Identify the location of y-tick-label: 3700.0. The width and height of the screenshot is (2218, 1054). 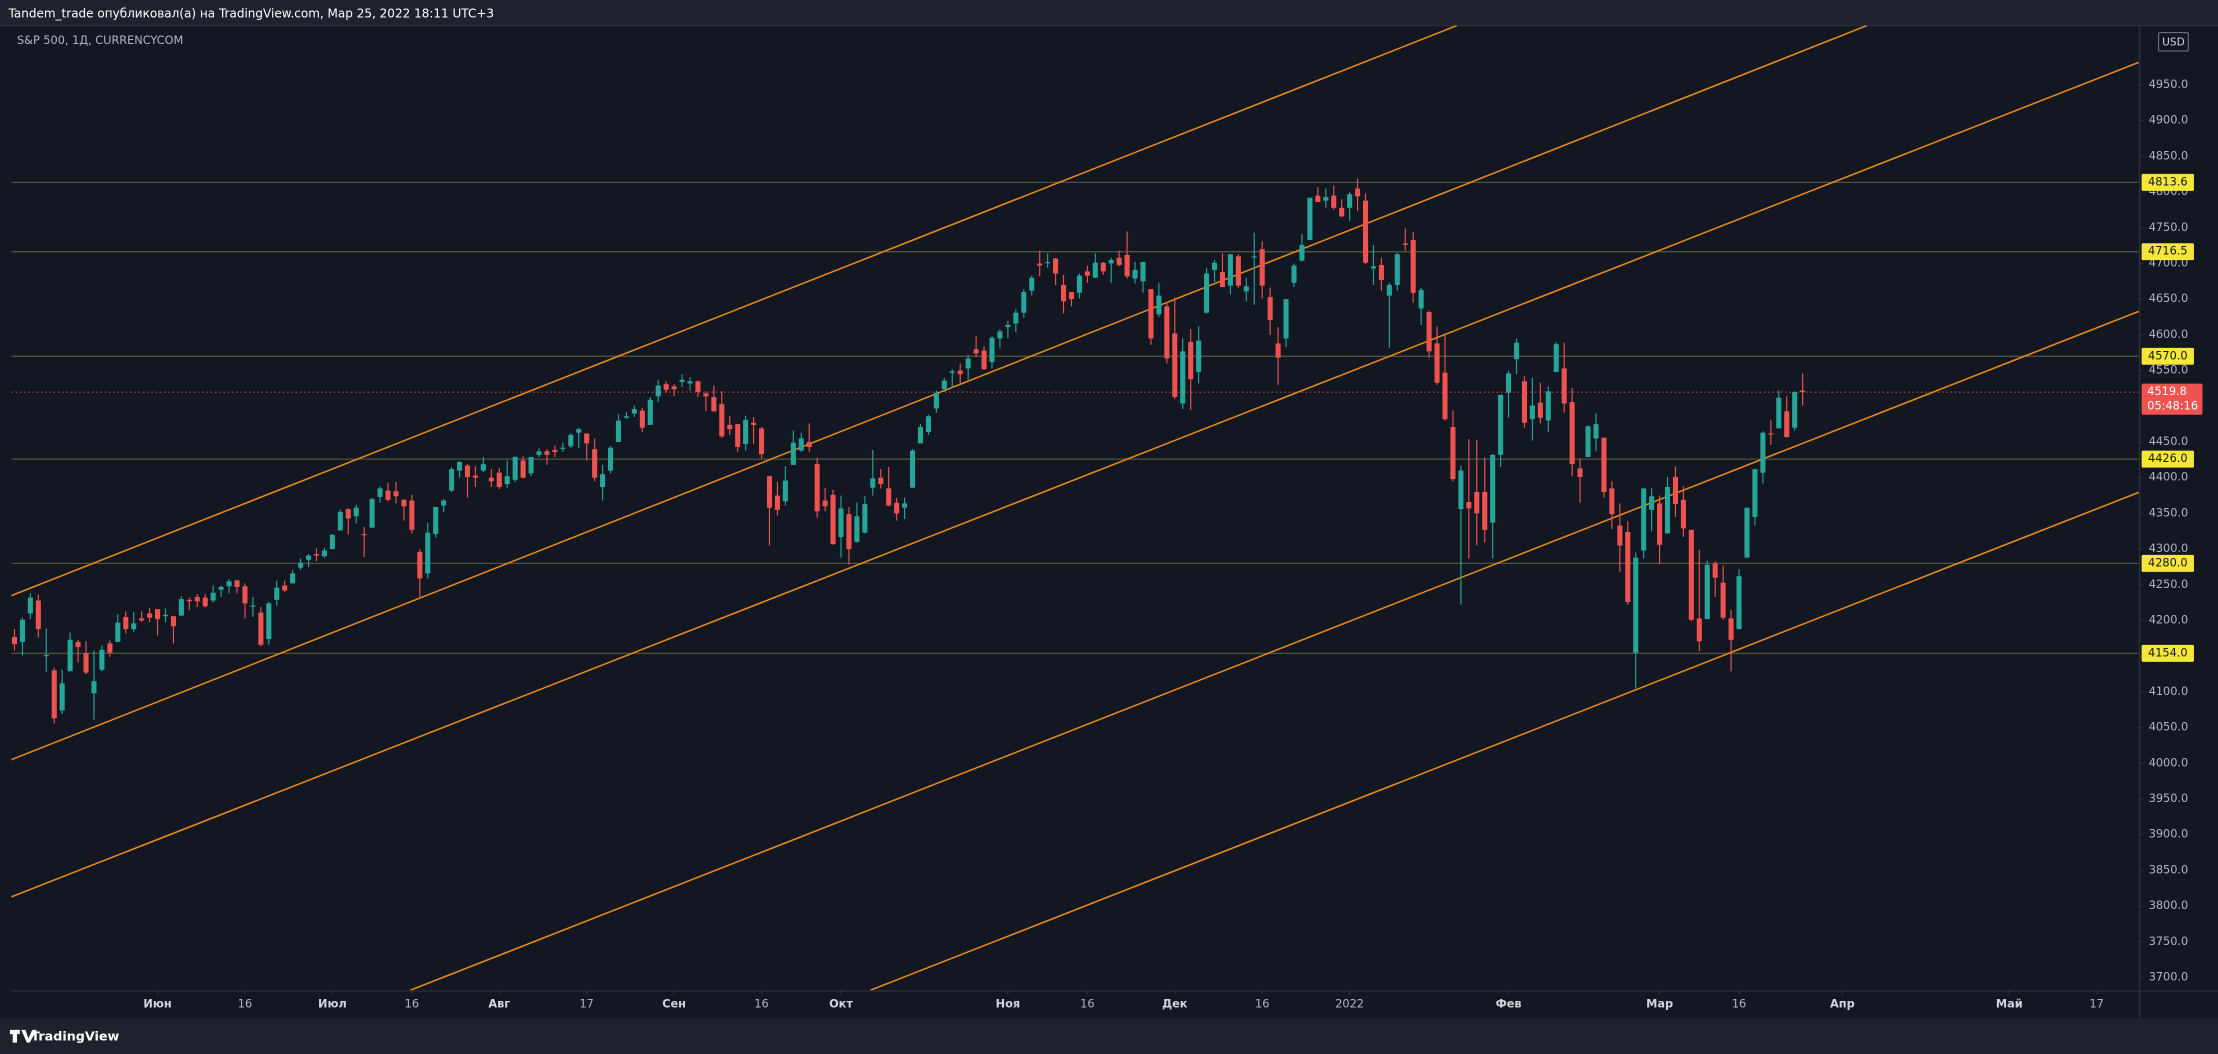
(2169, 977).